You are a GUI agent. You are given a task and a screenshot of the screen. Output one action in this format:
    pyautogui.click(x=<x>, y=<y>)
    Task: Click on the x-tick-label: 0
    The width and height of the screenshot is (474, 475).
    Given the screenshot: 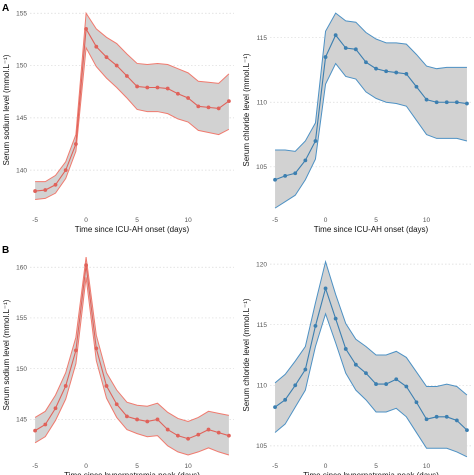 What is the action you would take?
    pyautogui.click(x=86, y=466)
    